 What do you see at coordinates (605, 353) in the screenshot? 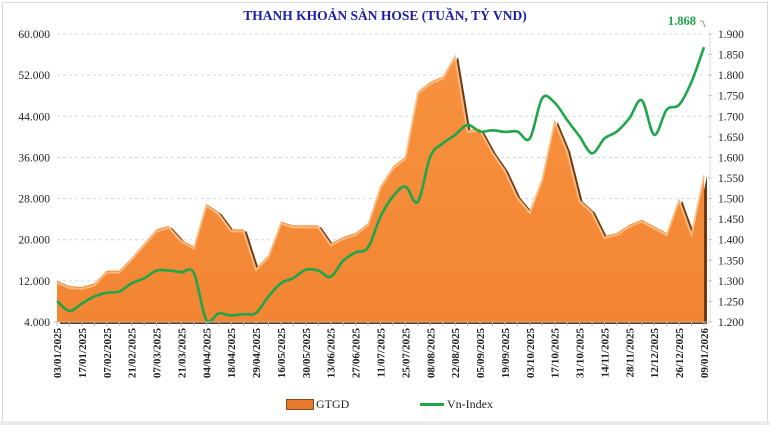
I see `x-axis-tick-label: 14/11/2025` at bounding box center [605, 353].